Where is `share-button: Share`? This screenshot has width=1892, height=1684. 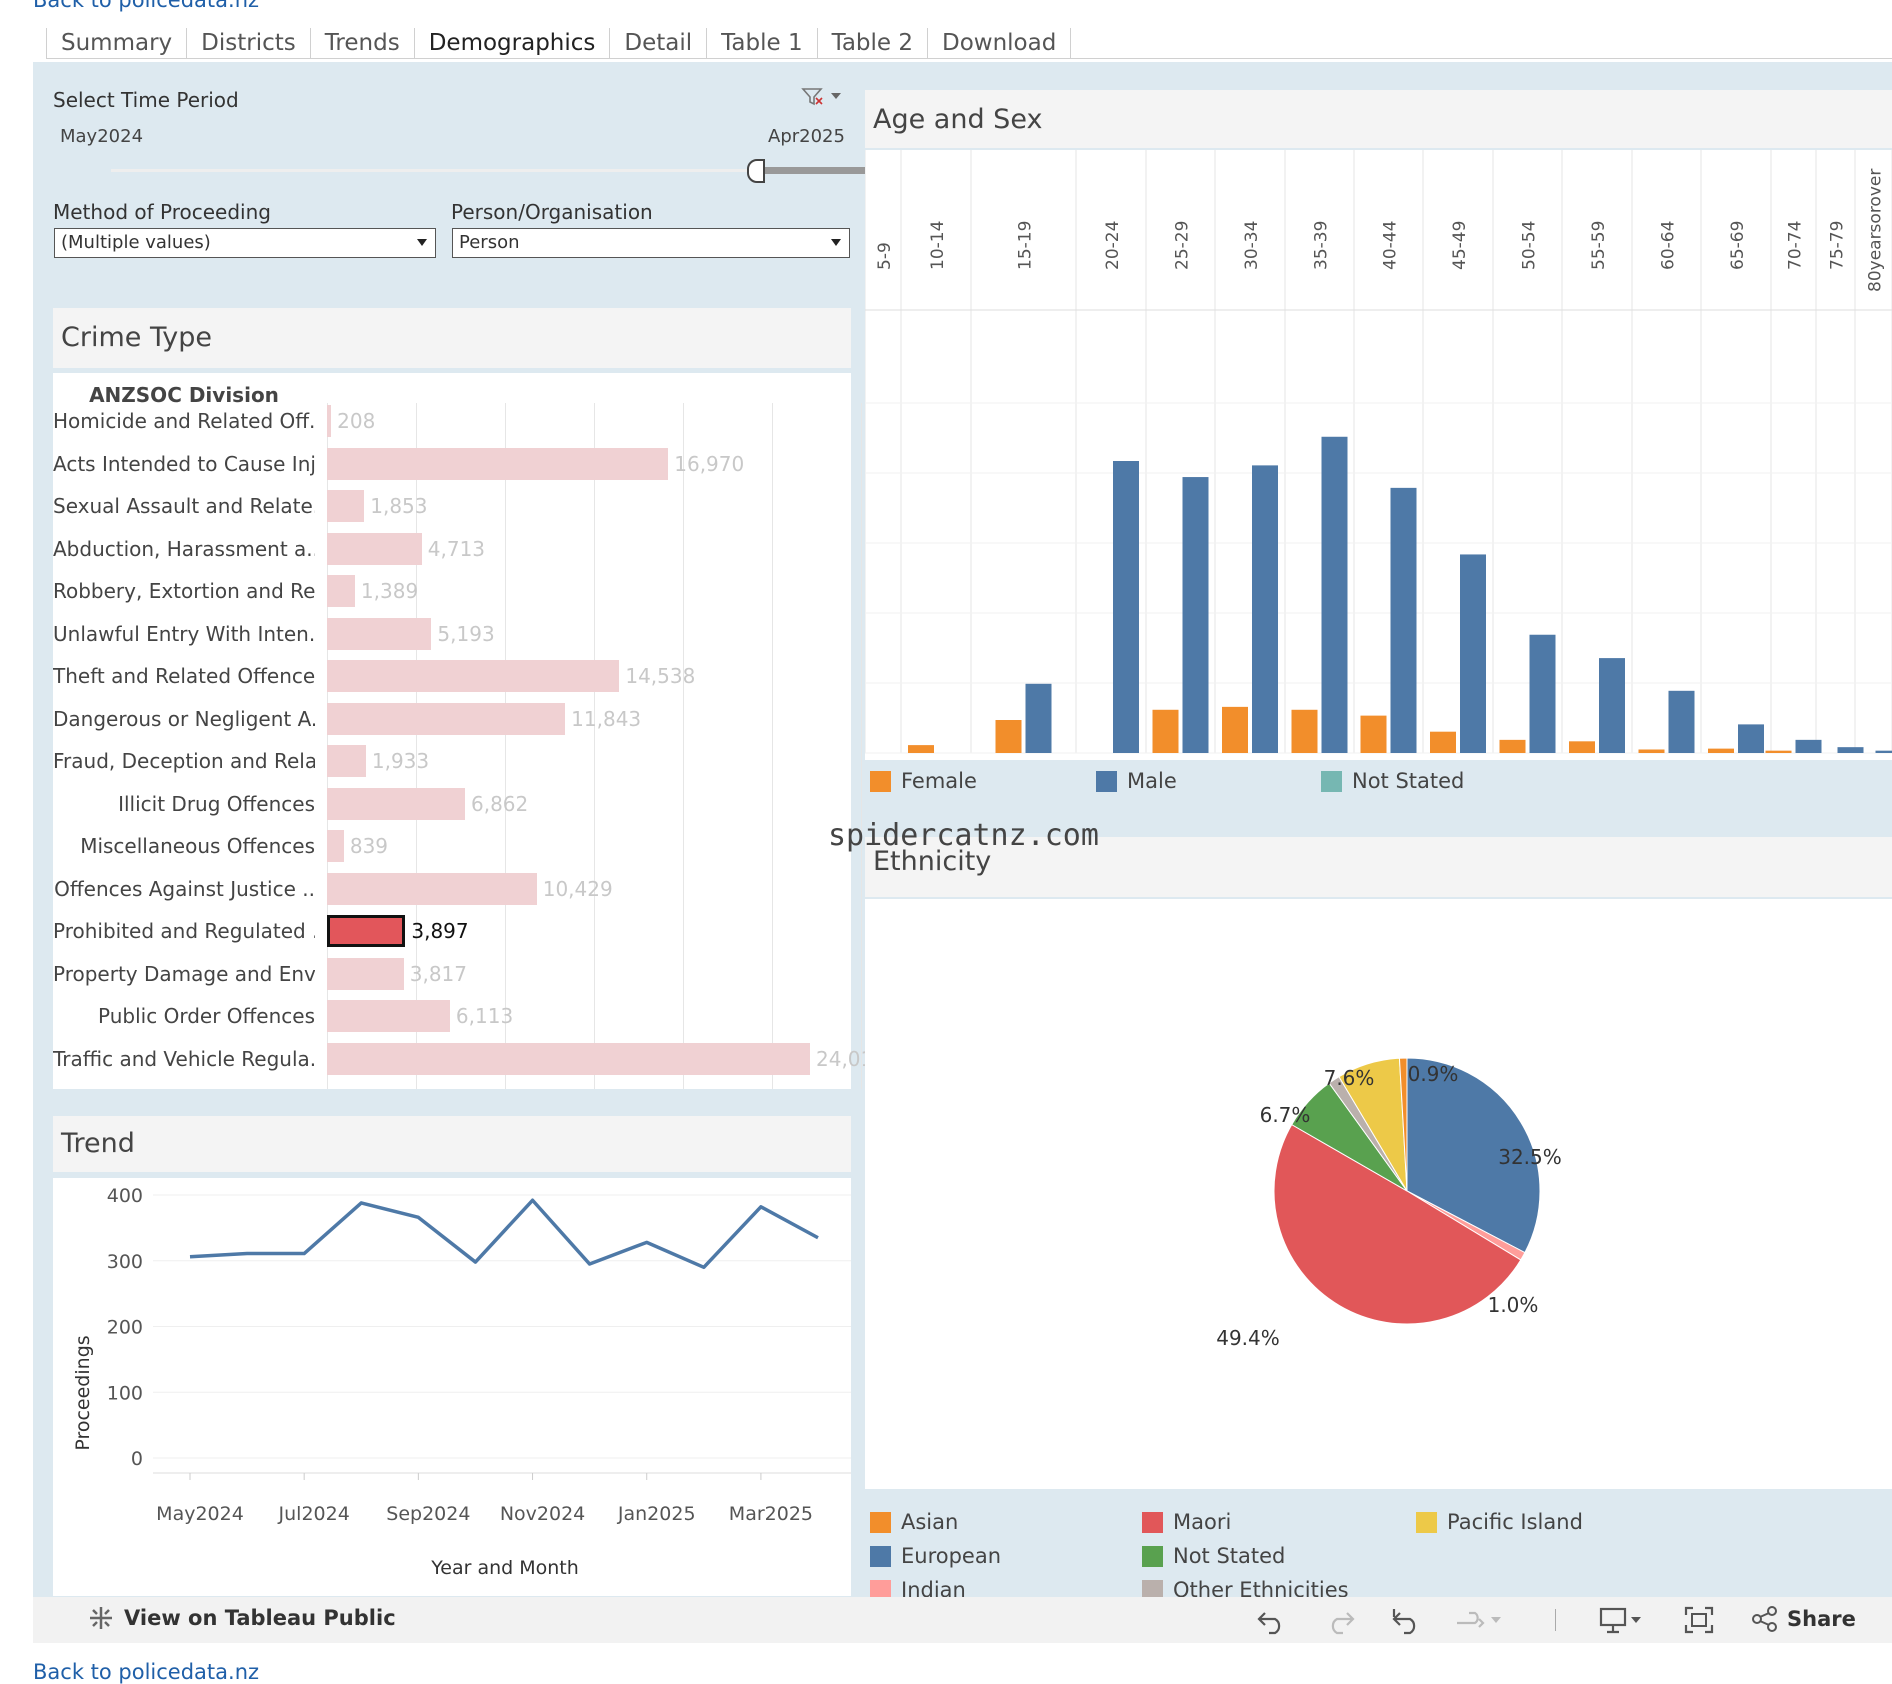
share-button: Share is located at coordinates (1803, 1619).